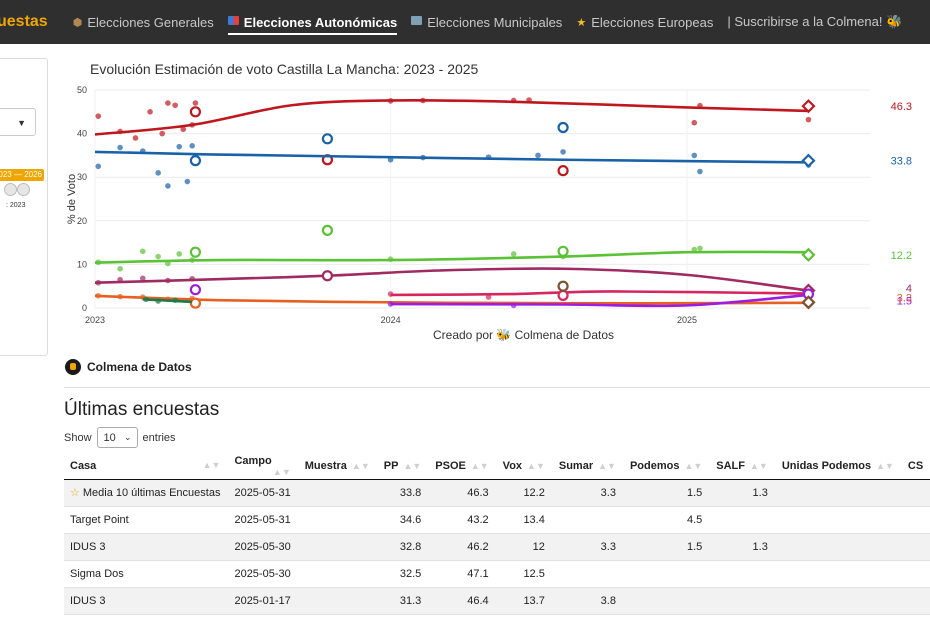 The height and width of the screenshot is (620, 930). I want to click on nav-label: | Suscribirse a la Colmena! 🐝, so click(815, 21).